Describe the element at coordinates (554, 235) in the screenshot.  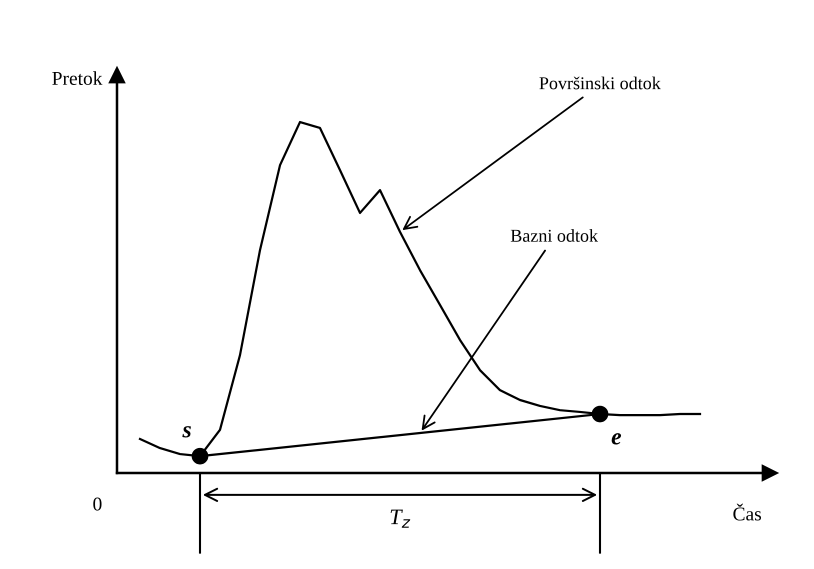
I see `text: Bazni odtok` at that location.